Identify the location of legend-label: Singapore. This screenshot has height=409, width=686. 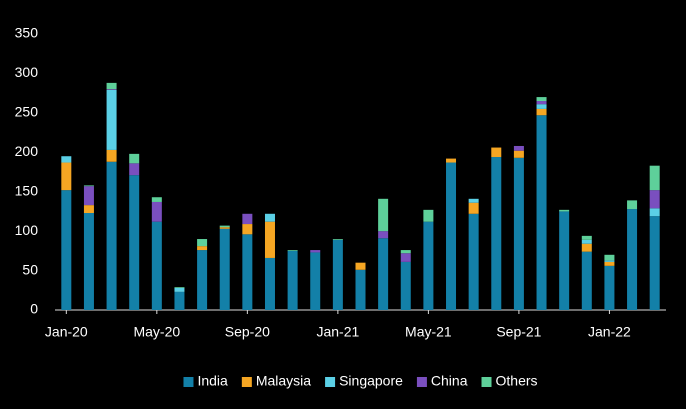
(371, 381).